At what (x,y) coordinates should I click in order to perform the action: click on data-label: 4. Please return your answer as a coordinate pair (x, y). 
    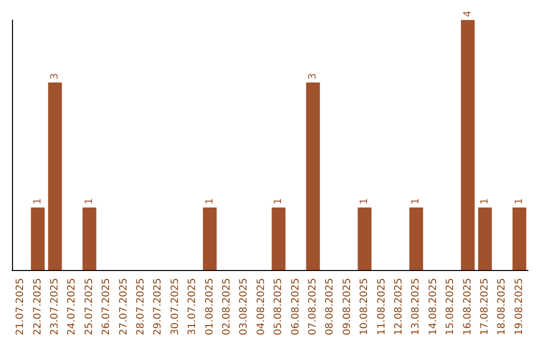
    Looking at the image, I should click on (468, 13).